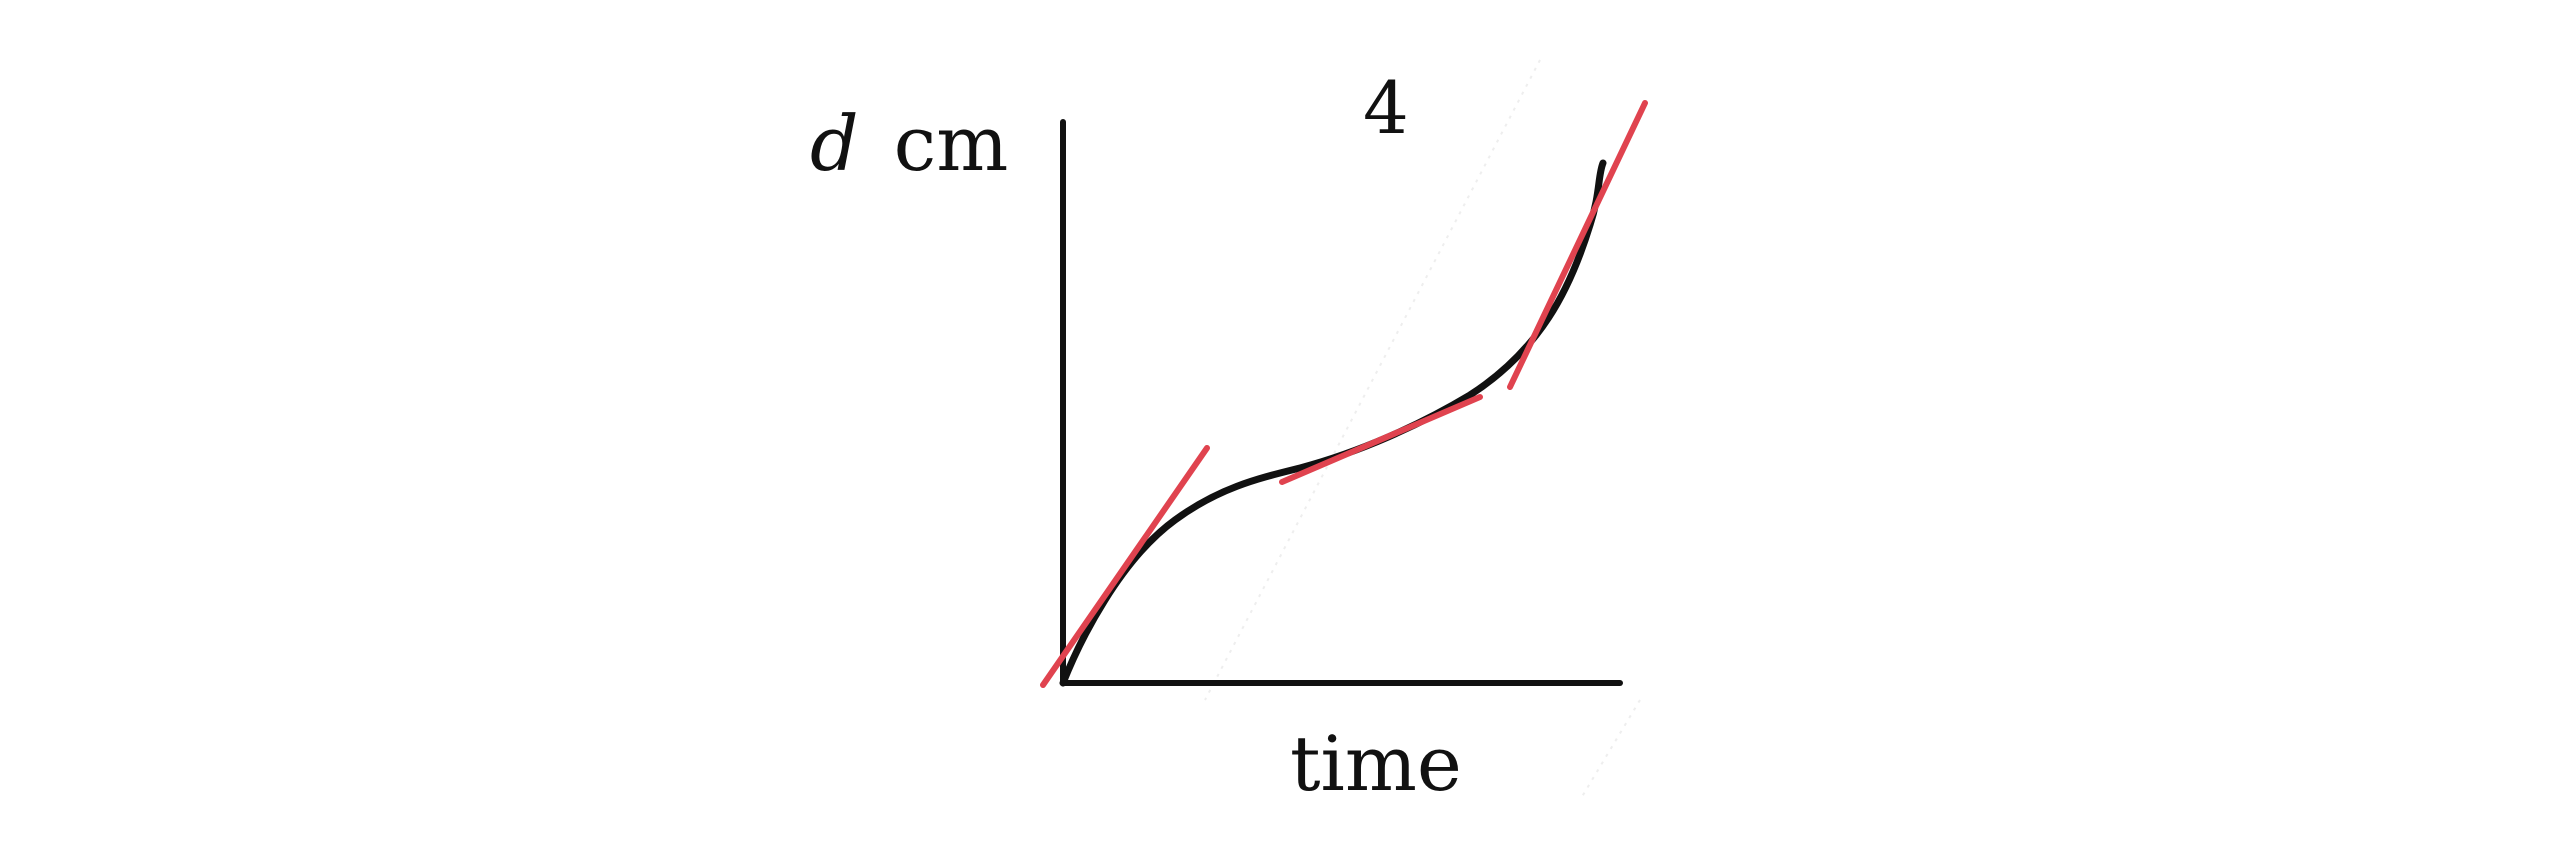 Image resolution: width=2557 pixels, height=852 pixels. What do you see at coordinates (1577, 245) in the screenshot?
I see `tangent-line-end` at bounding box center [1577, 245].